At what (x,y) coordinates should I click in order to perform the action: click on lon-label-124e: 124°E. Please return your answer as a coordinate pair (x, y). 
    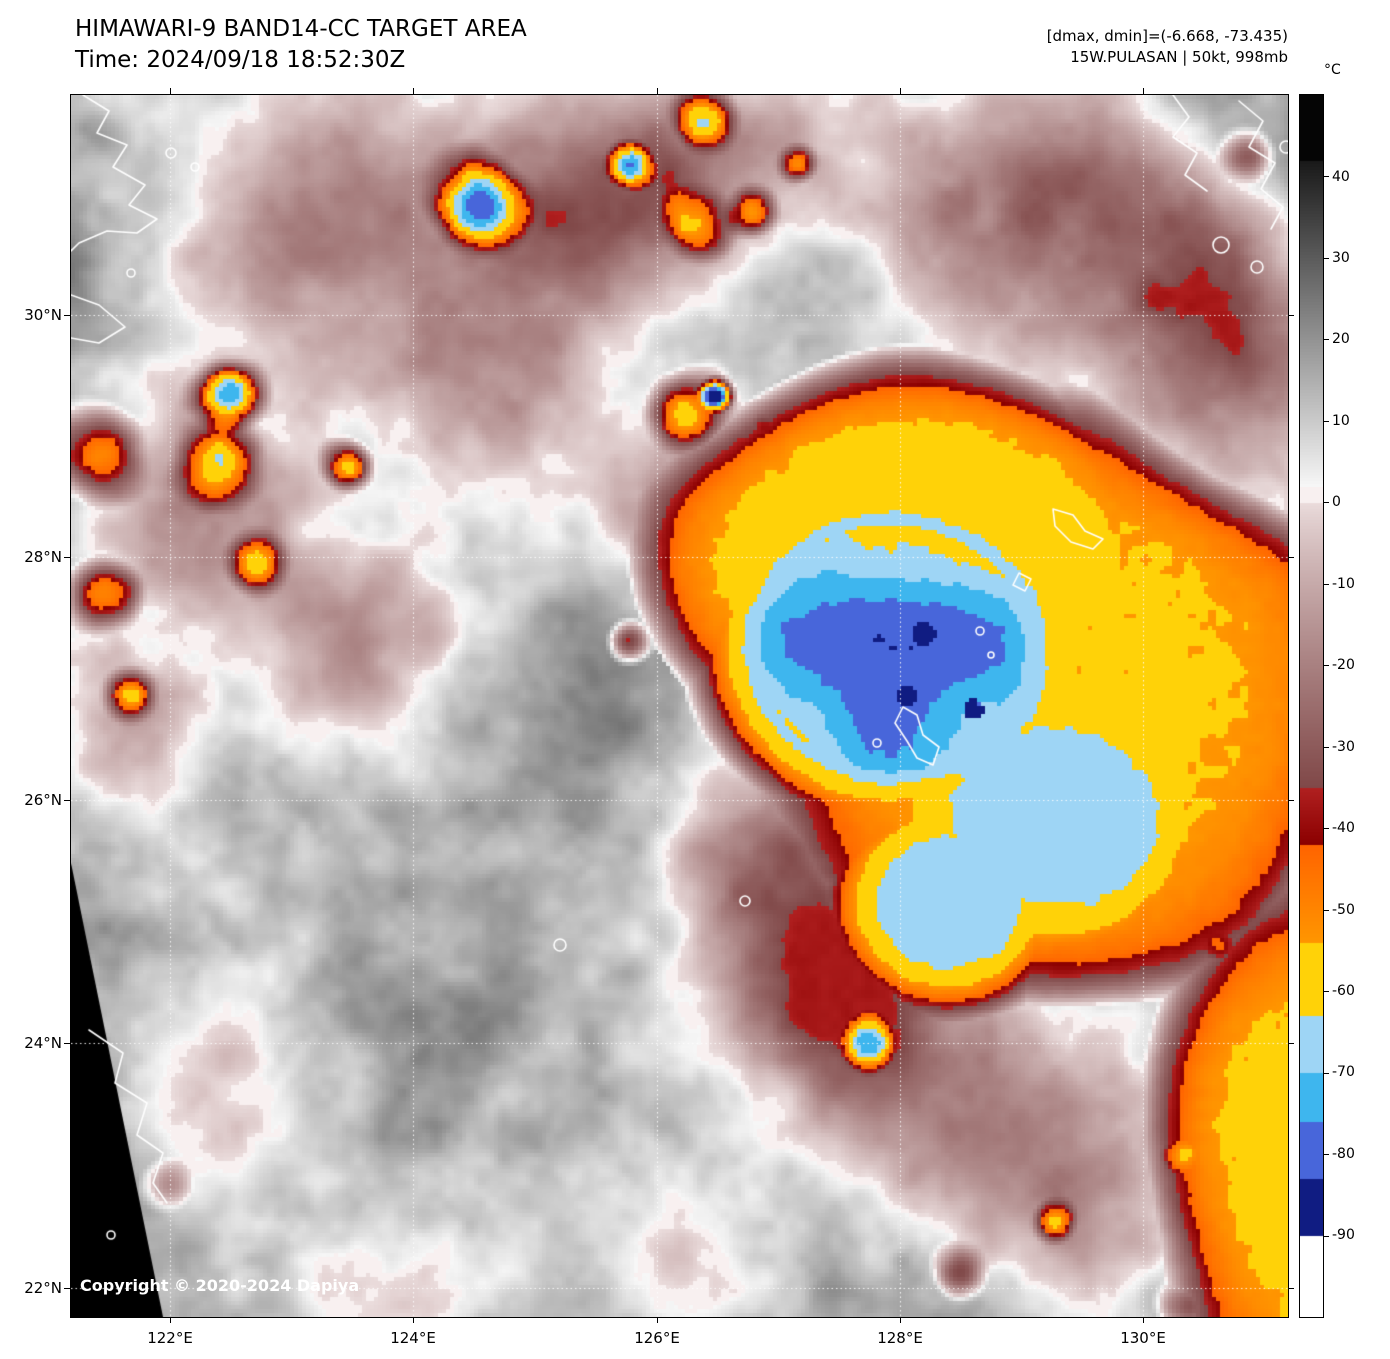
    Looking at the image, I should click on (413, 1338).